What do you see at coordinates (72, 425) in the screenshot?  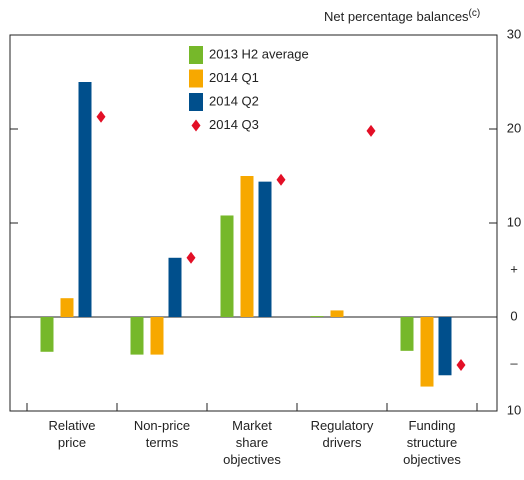 I see `x-tick-label-line: Relative` at bounding box center [72, 425].